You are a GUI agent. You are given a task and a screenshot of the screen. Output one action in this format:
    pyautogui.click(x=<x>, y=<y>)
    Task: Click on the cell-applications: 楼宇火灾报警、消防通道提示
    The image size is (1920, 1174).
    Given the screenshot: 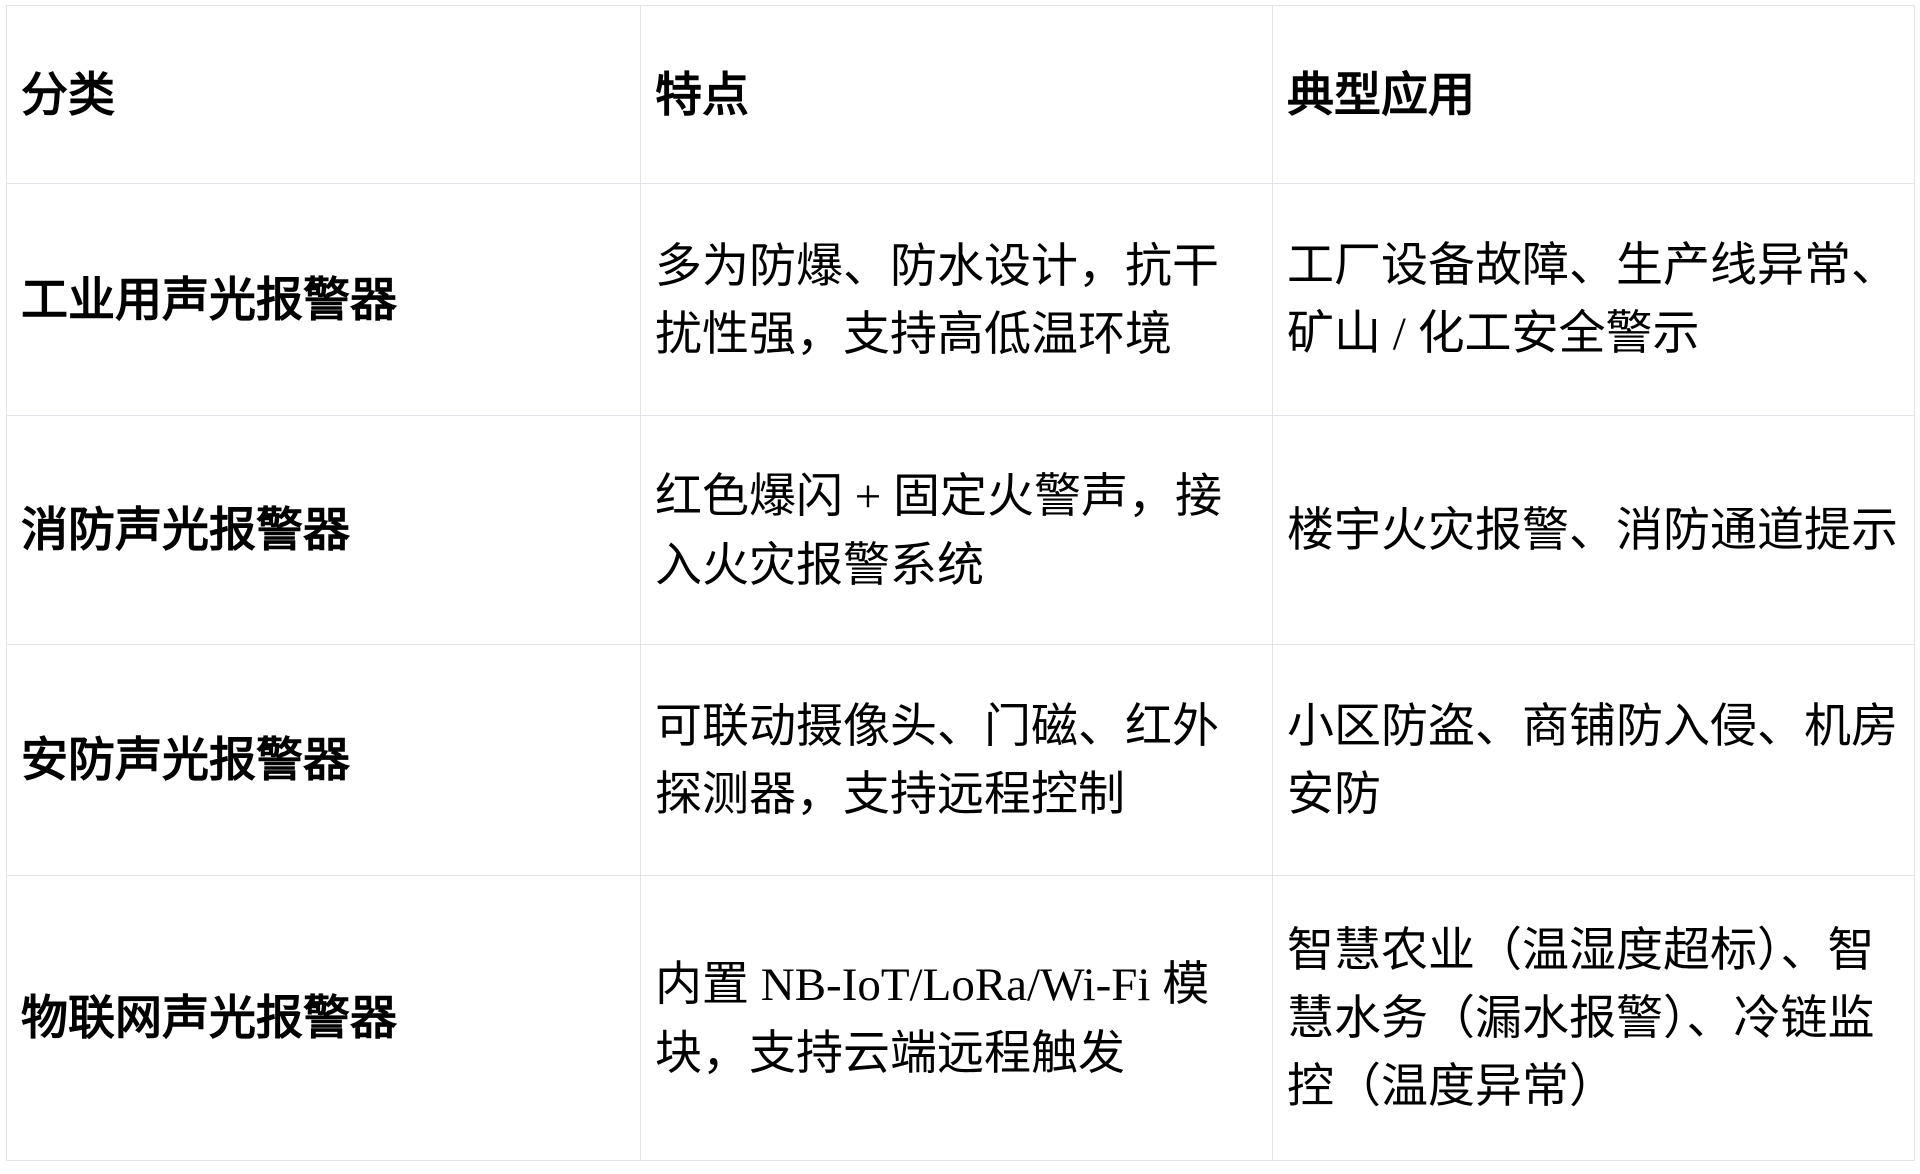 What is the action you would take?
    pyautogui.click(x=1593, y=530)
    